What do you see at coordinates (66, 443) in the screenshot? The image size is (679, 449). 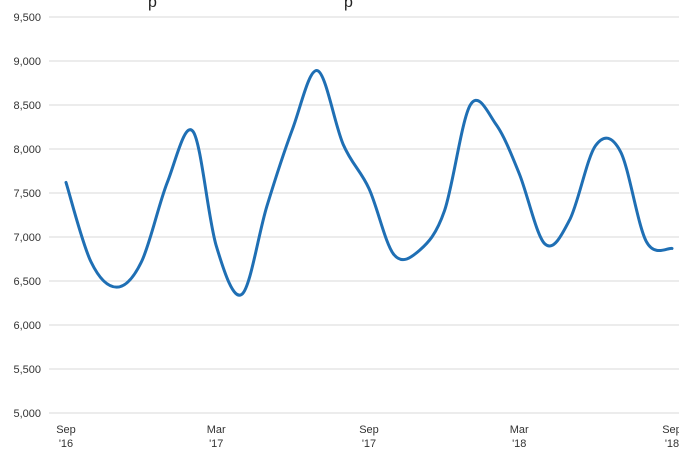 I see `x-tick-label-year: '16` at bounding box center [66, 443].